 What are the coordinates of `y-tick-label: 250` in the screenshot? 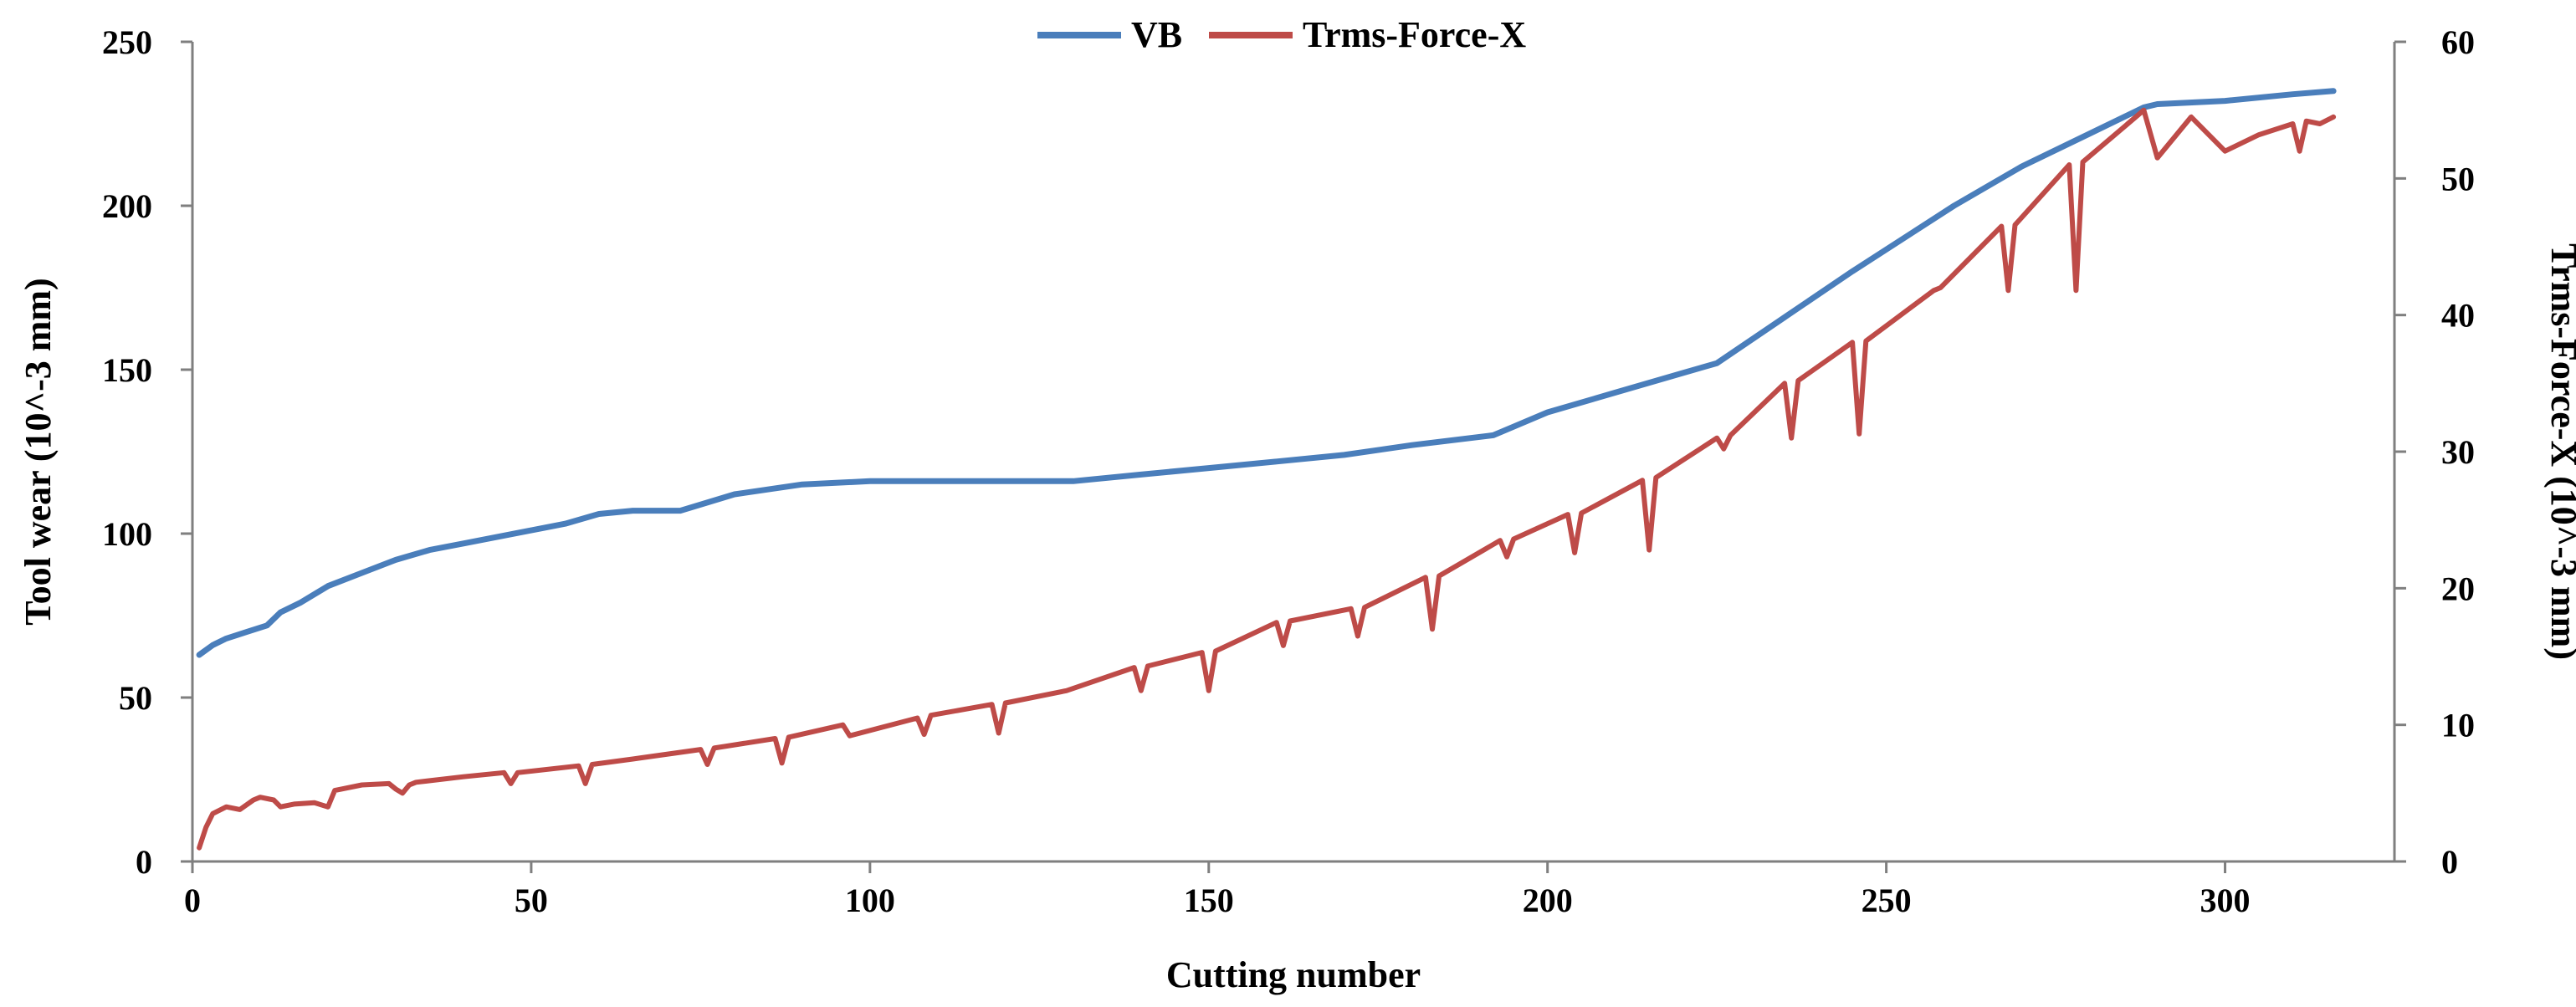 It's located at (127, 42).